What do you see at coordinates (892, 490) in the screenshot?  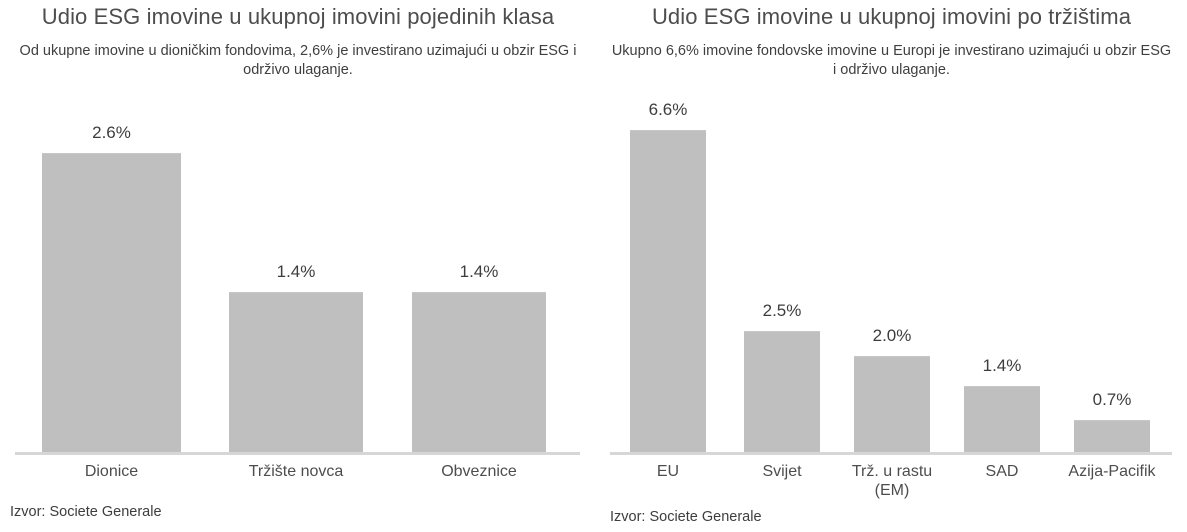 I see `x-axis-category-label-line2: (EM)` at bounding box center [892, 490].